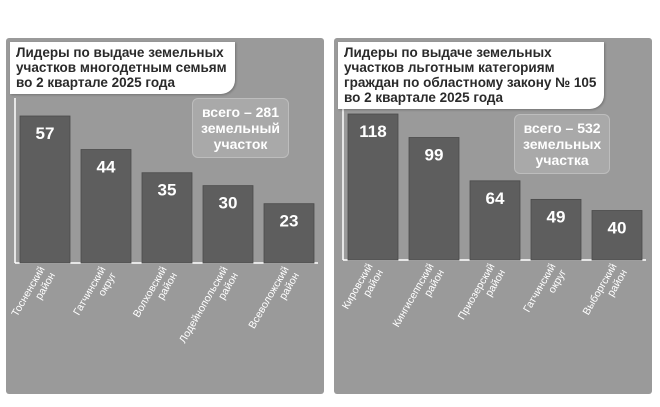 This screenshot has width=660, height=407. Describe the element at coordinates (605, 292) in the screenshot. I see `category-label: Выборгскийрайон` at that location.